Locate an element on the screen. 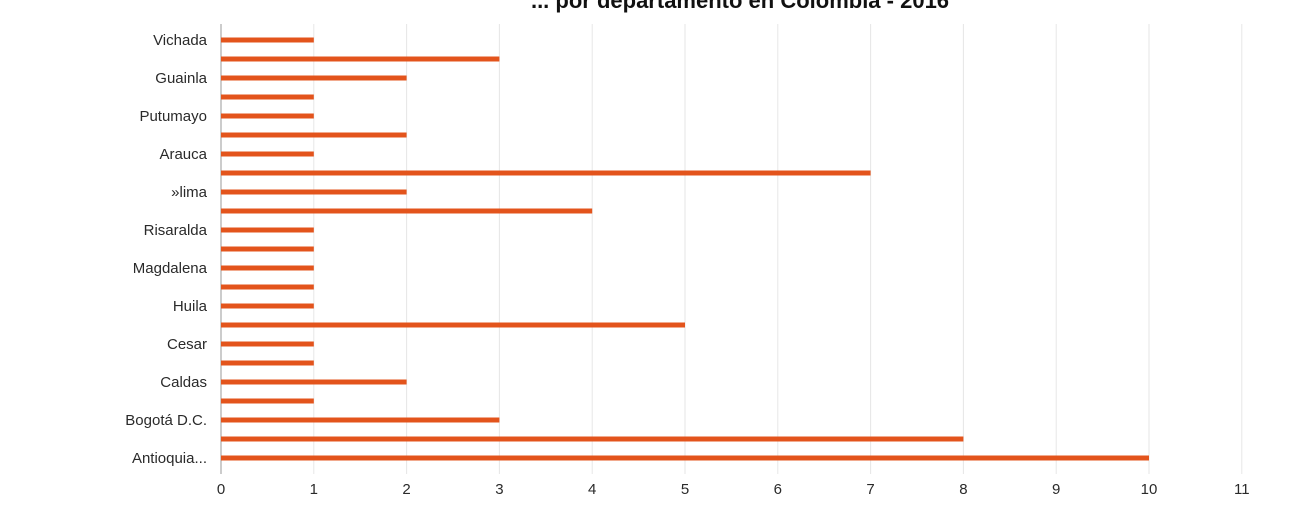 This screenshot has width=1292, height=523. category-label: Guainla is located at coordinates (181, 78).